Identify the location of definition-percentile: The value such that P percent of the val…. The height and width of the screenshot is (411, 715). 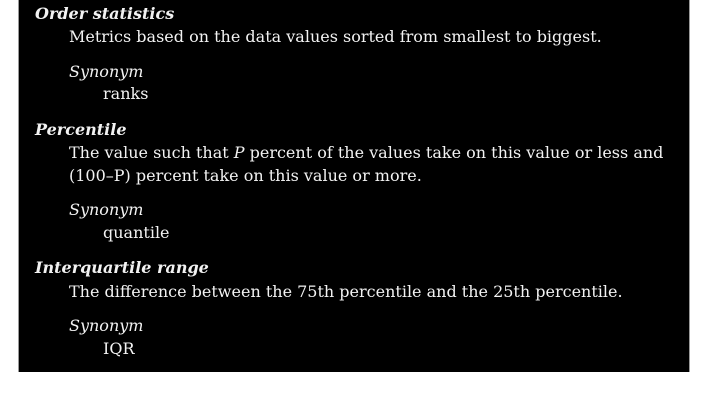
(375, 164).